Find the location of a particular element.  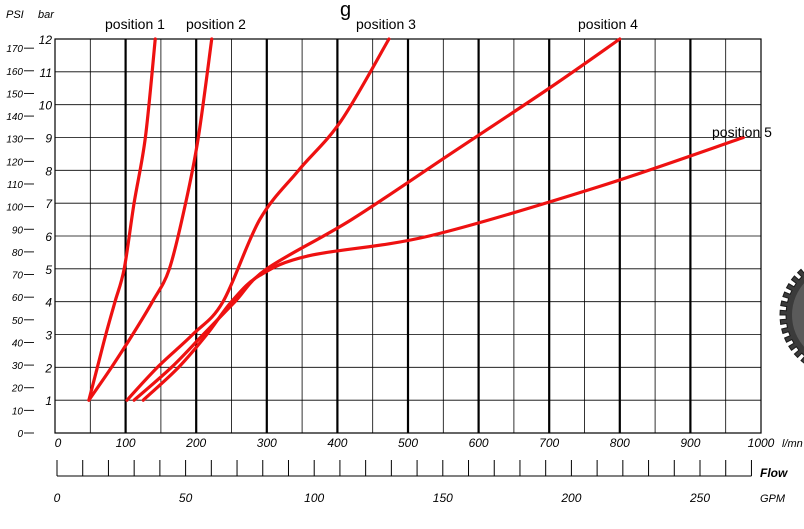

bar-tick-label: 11 is located at coordinates (46, 73).